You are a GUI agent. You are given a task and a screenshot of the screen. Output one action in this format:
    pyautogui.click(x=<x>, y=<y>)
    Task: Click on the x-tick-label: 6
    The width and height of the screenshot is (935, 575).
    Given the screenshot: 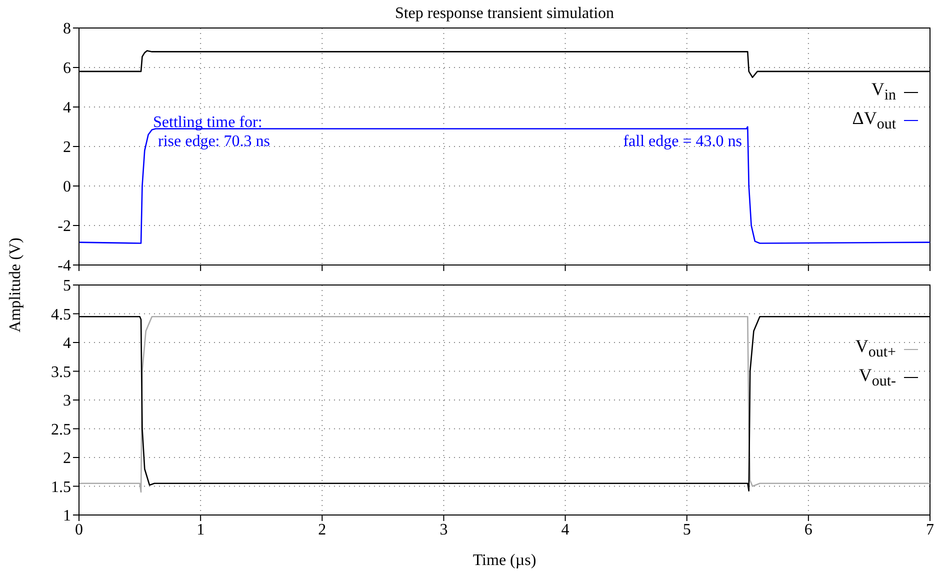 What is the action you would take?
    pyautogui.click(x=808, y=529)
    